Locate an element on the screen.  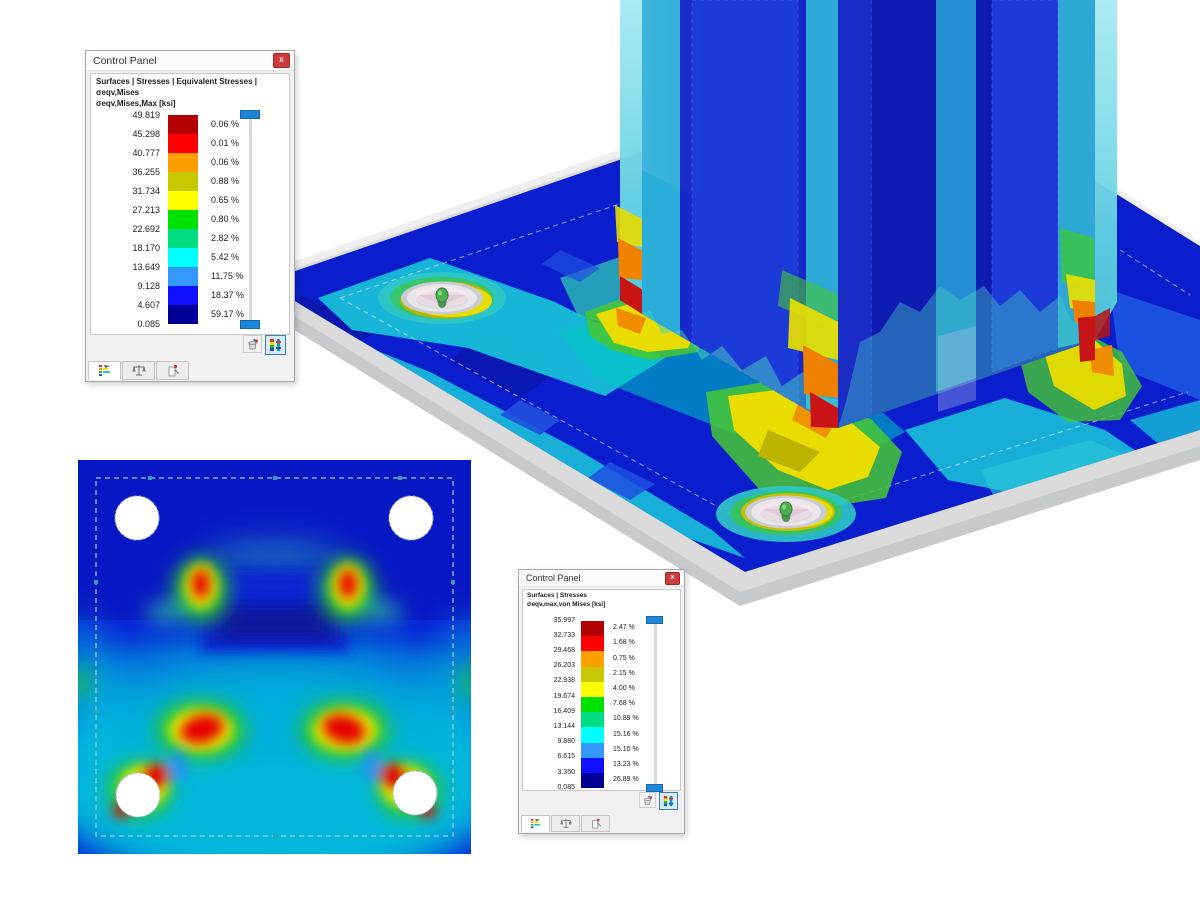
legend-value: 4.607 is located at coordinates (148, 304).